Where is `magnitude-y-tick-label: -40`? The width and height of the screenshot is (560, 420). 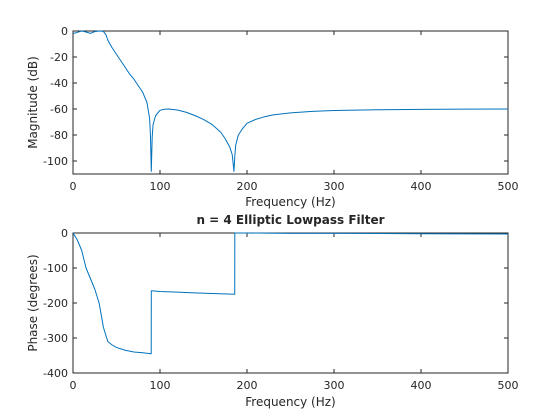 magnitude-y-tick-label: -40 is located at coordinates (59, 83).